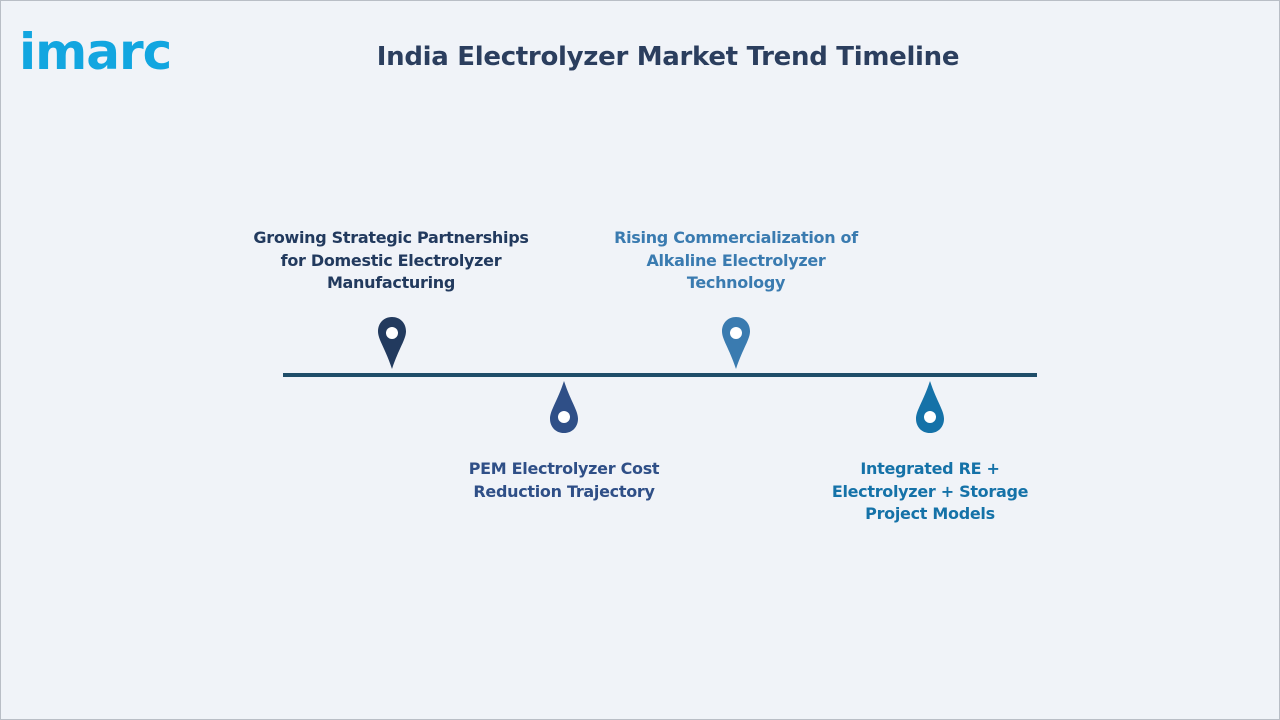 The height and width of the screenshot is (720, 1280). Describe the element at coordinates (668, 57) in the screenshot. I see `page-title: India Electrolyzer Market Trend Timeline` at that location.